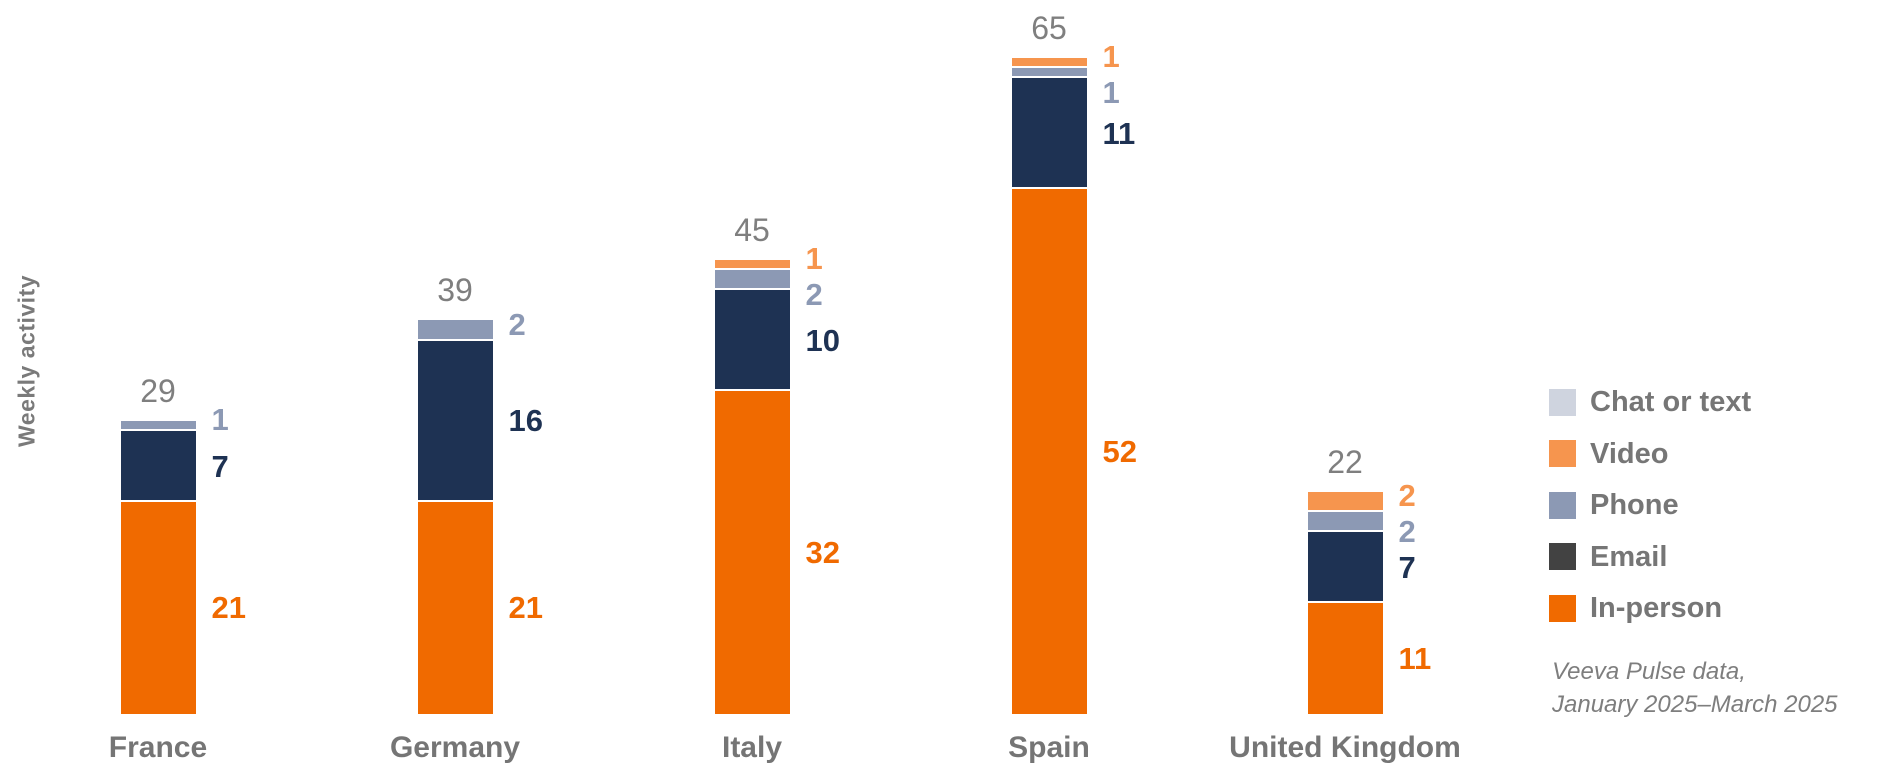 Image resolution: width=1880 pixels, height=777 pixels. Describe the element at coordinates (1345, 747) in the screenshot. I see `category-label-united-kingdom: United Kingdom` at that location.